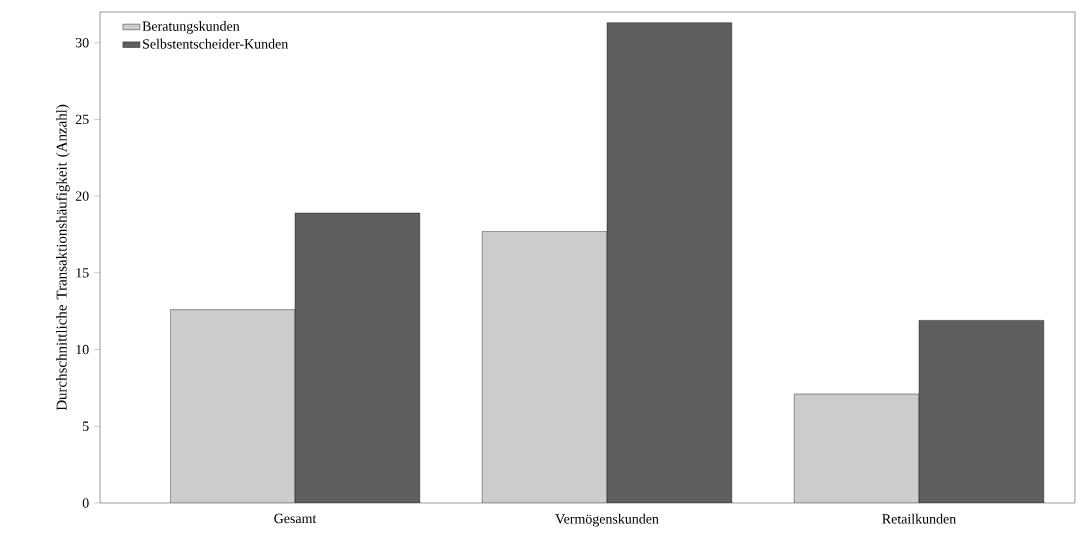  Describe the element at coordinates (82, 273) in the screenshot. I see `y-tick-label: 15` at that location.